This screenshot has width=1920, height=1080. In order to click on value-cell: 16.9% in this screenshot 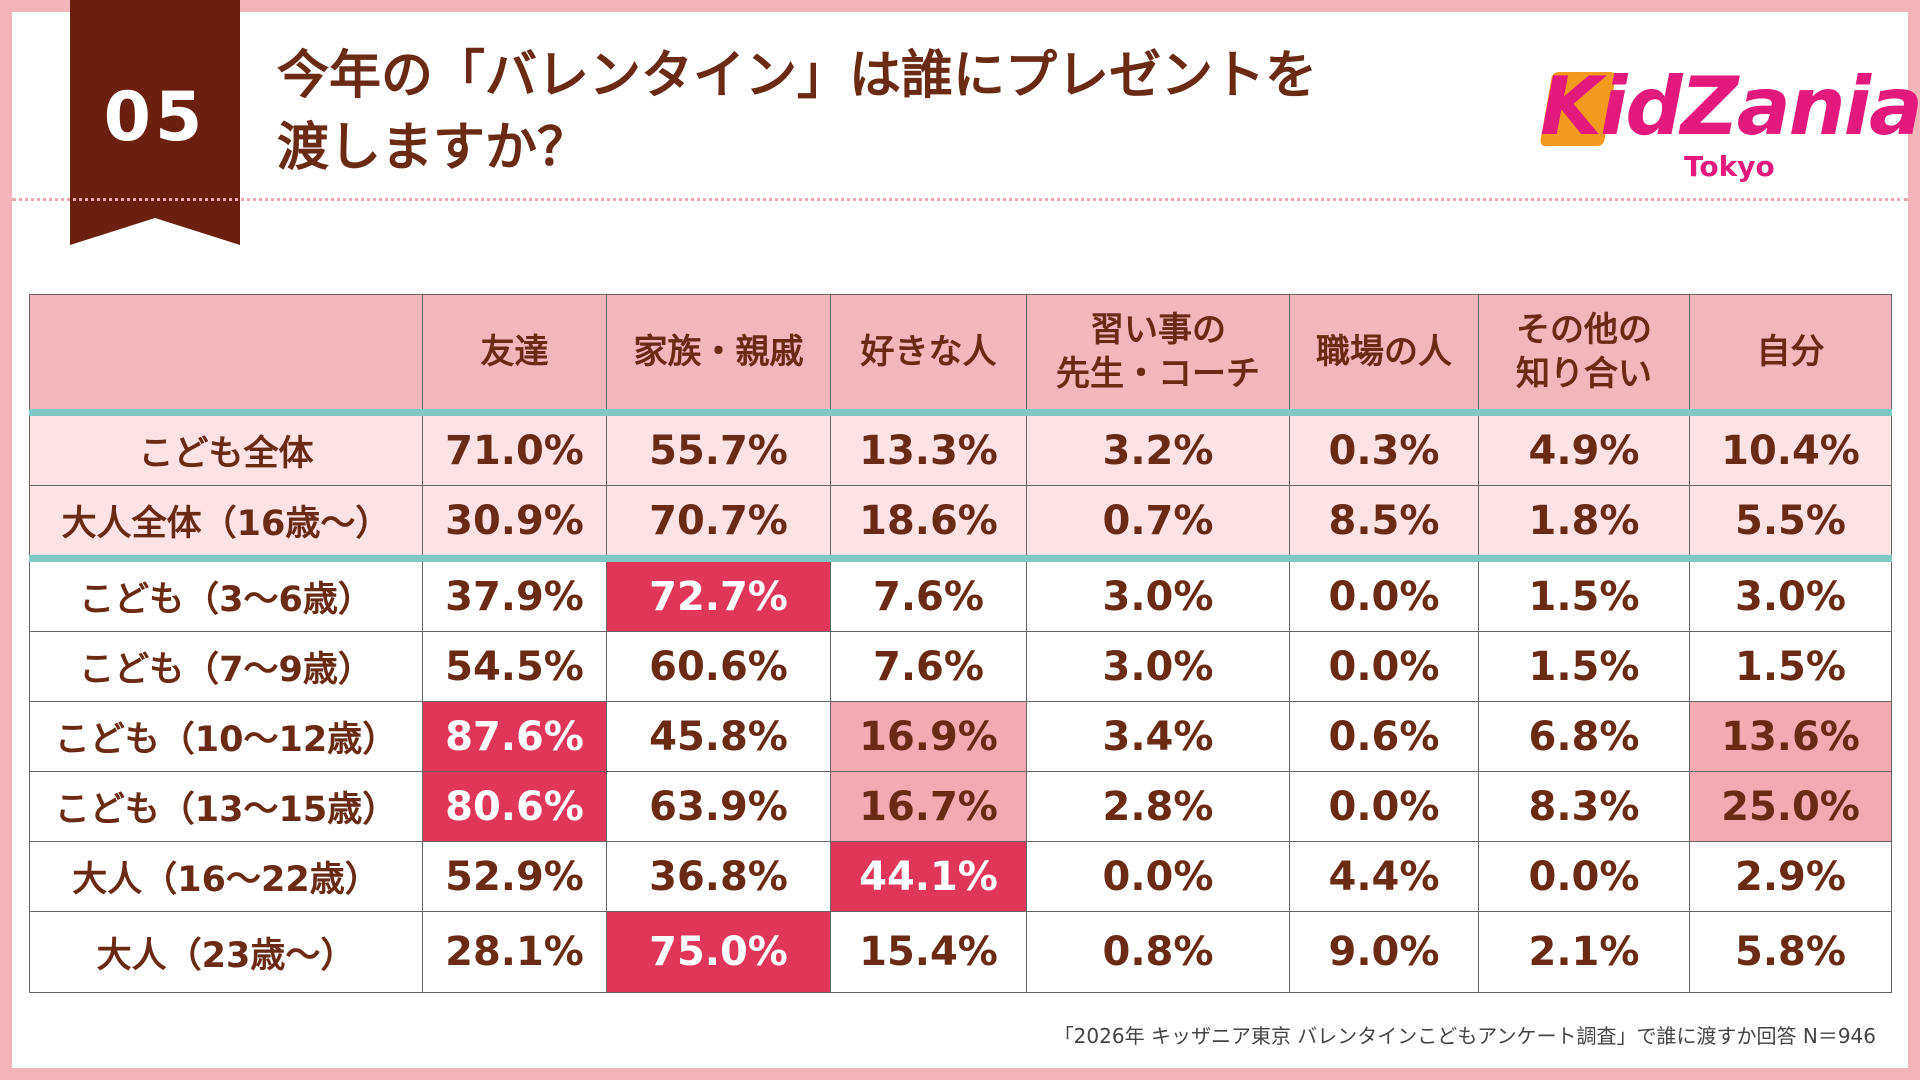, I will do `click(928, 736)`.